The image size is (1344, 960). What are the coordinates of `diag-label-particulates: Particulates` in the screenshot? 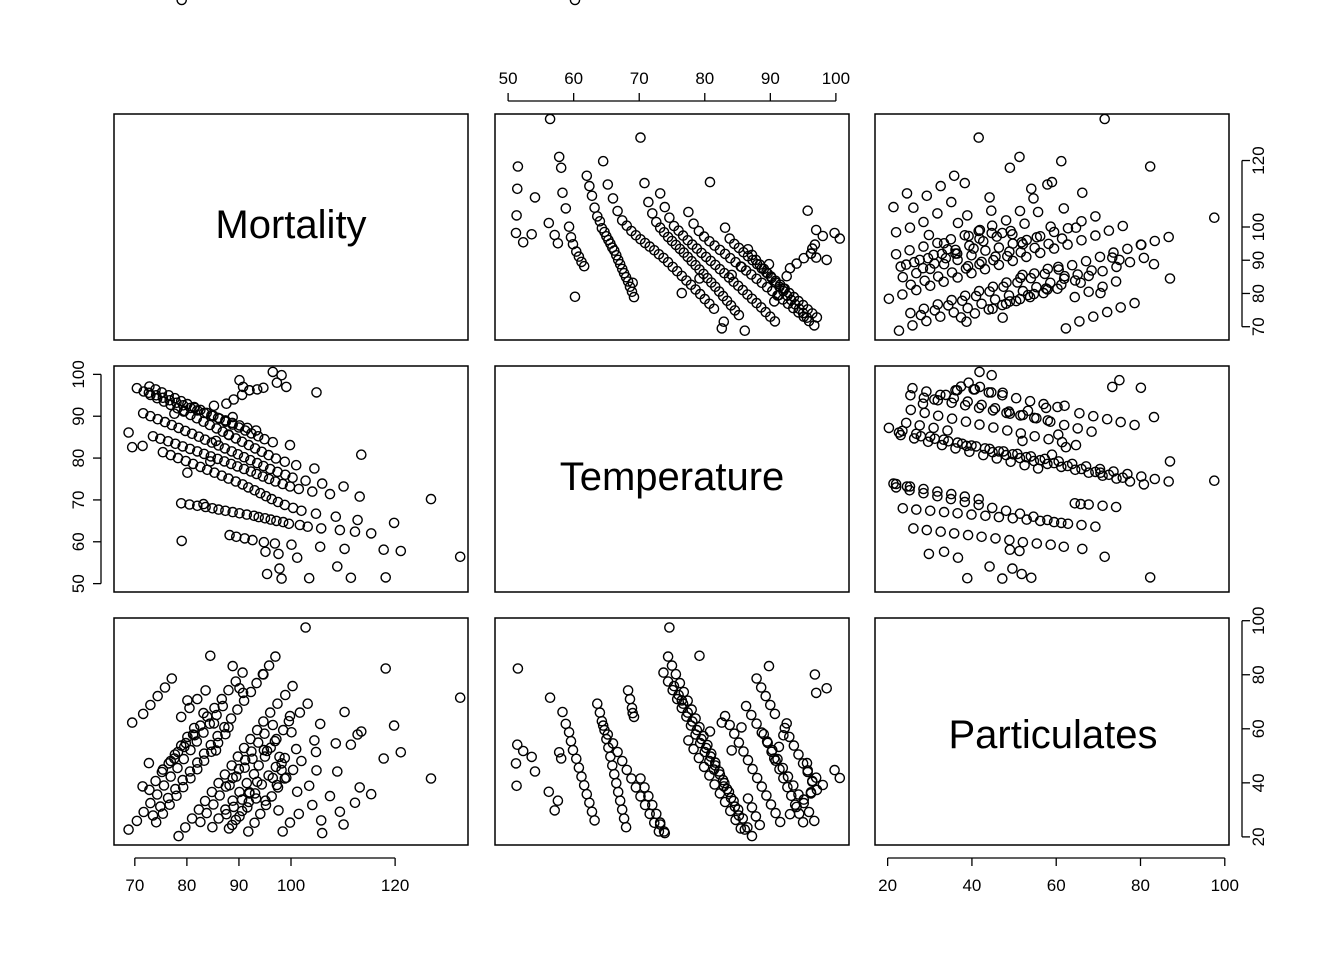 It's located at (1053, 735).